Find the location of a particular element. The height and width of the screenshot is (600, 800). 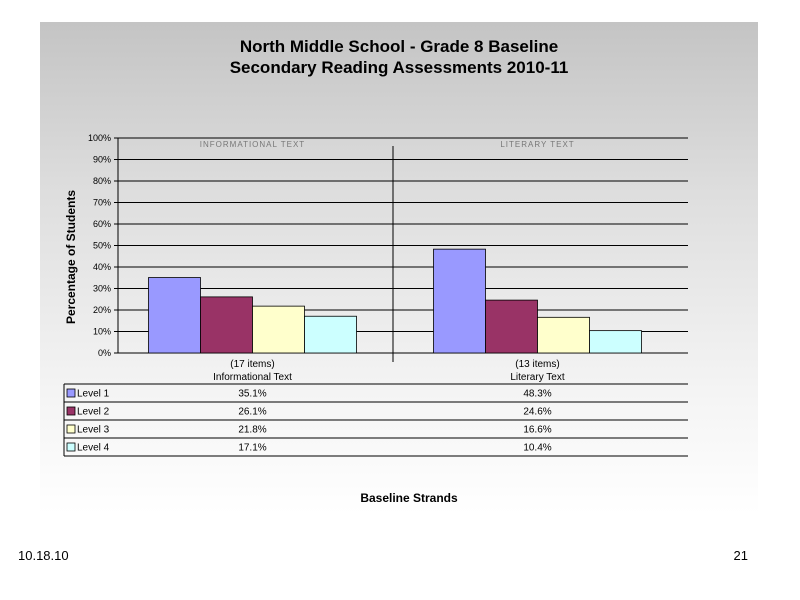

legend-label: Level 1 is located at coordinates (93, 394).